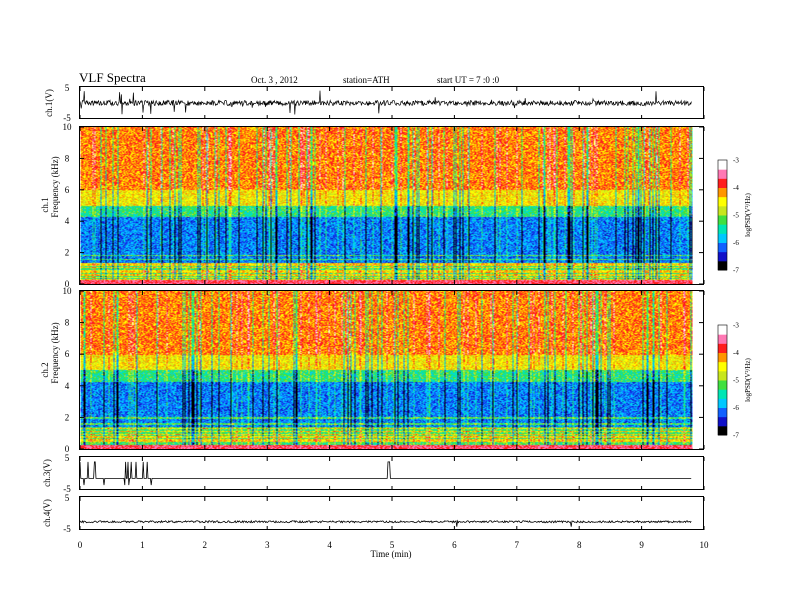  What do you see at coordinates (329, 545) in the screenshot?
I see `xtick-label: 4` at bounding box center [329, 545].